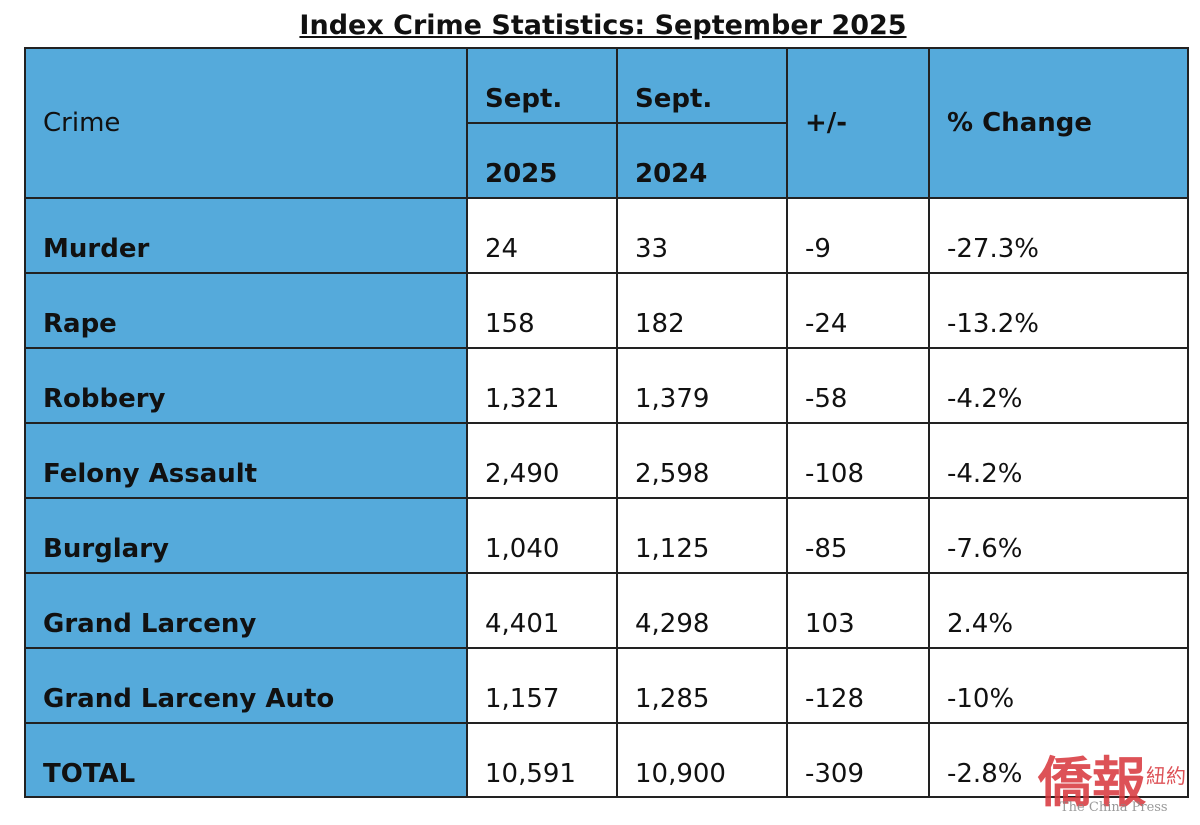  What do you see at coordinates (542, 610) in the screenshot?
I see `data-cell: 4,401` at bounding box center [542, 610].